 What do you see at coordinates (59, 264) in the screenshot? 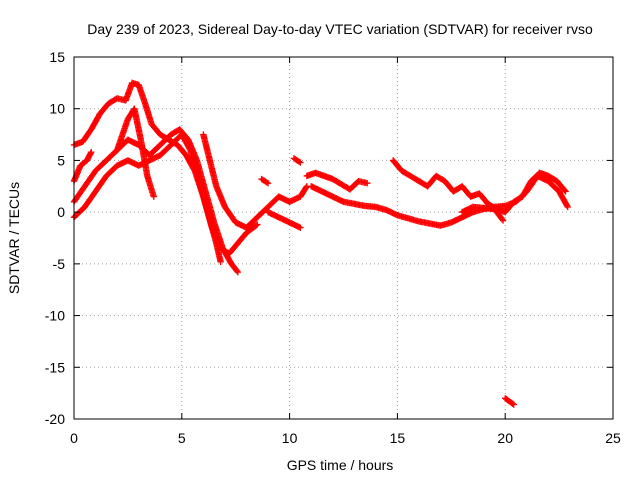
I see `y-tick-label: -5` at bounding box center [59, 264].